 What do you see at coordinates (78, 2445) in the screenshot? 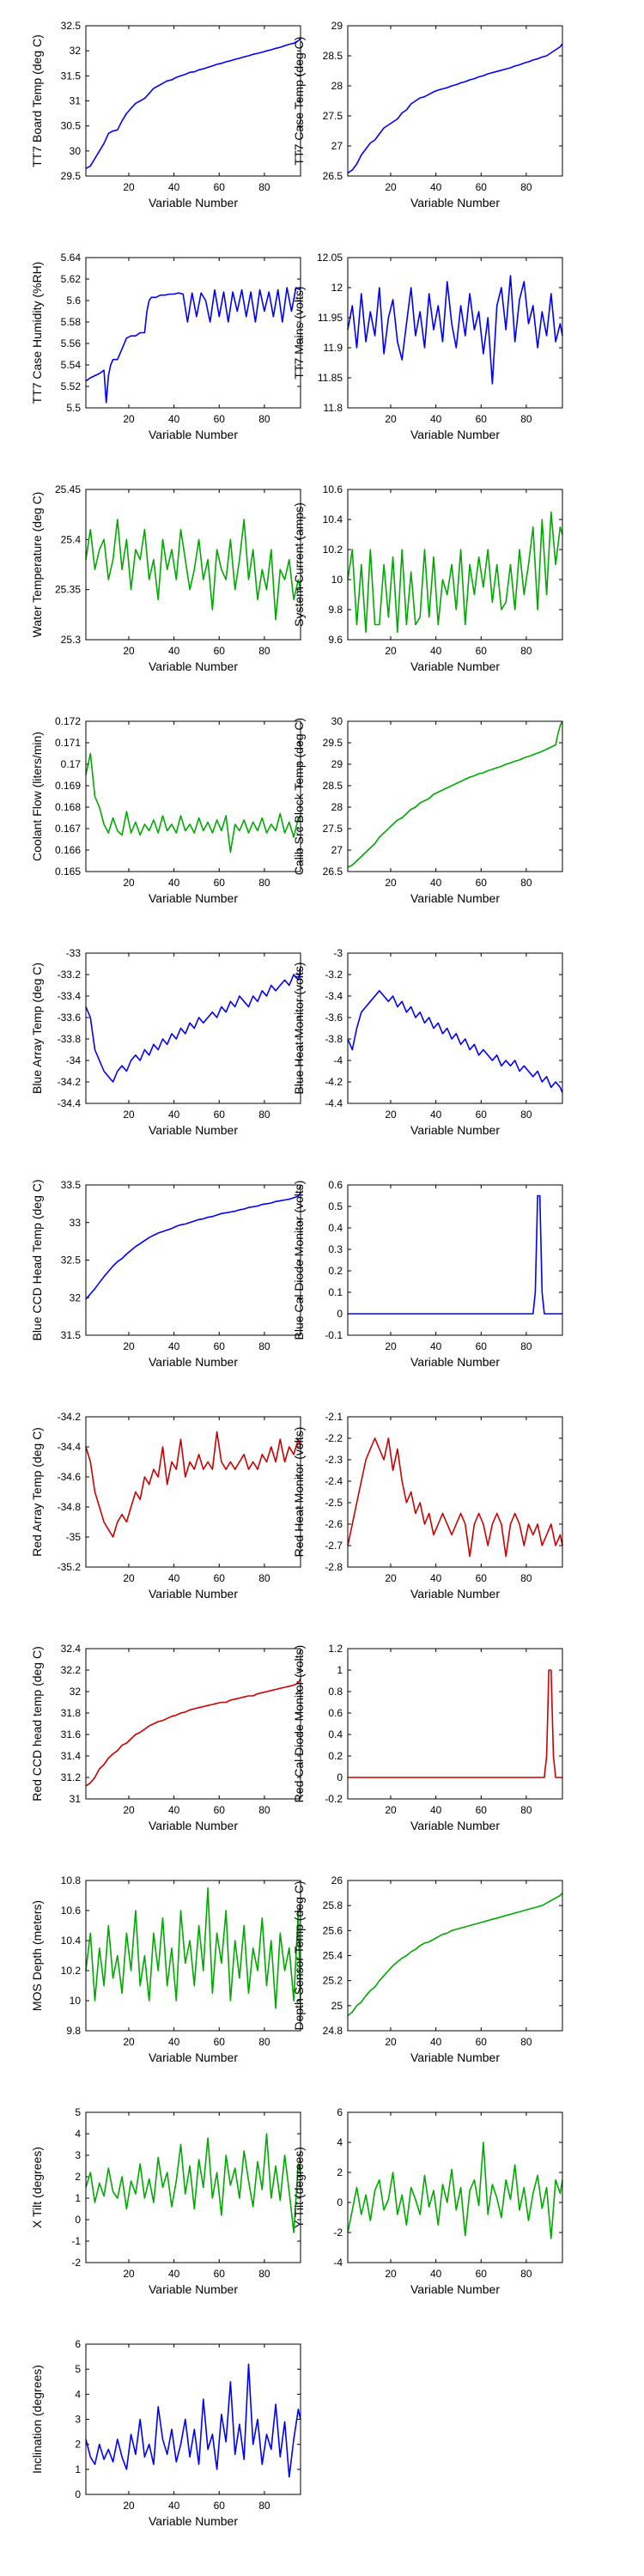
I see `y-tick-label: 2` at bounding box center [78, 2445].